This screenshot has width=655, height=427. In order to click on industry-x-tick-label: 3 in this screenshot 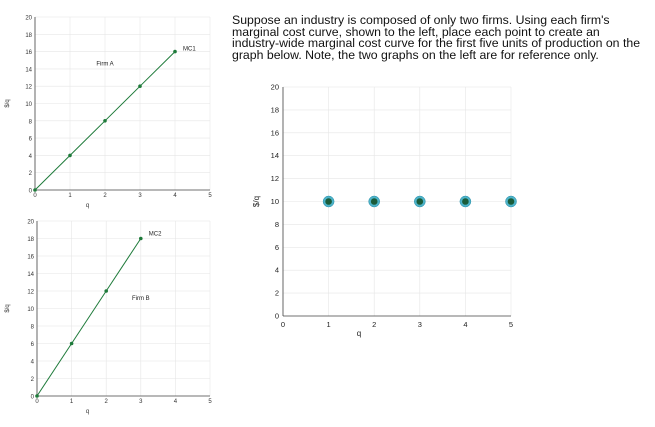, I will do `click(420, 324)`.